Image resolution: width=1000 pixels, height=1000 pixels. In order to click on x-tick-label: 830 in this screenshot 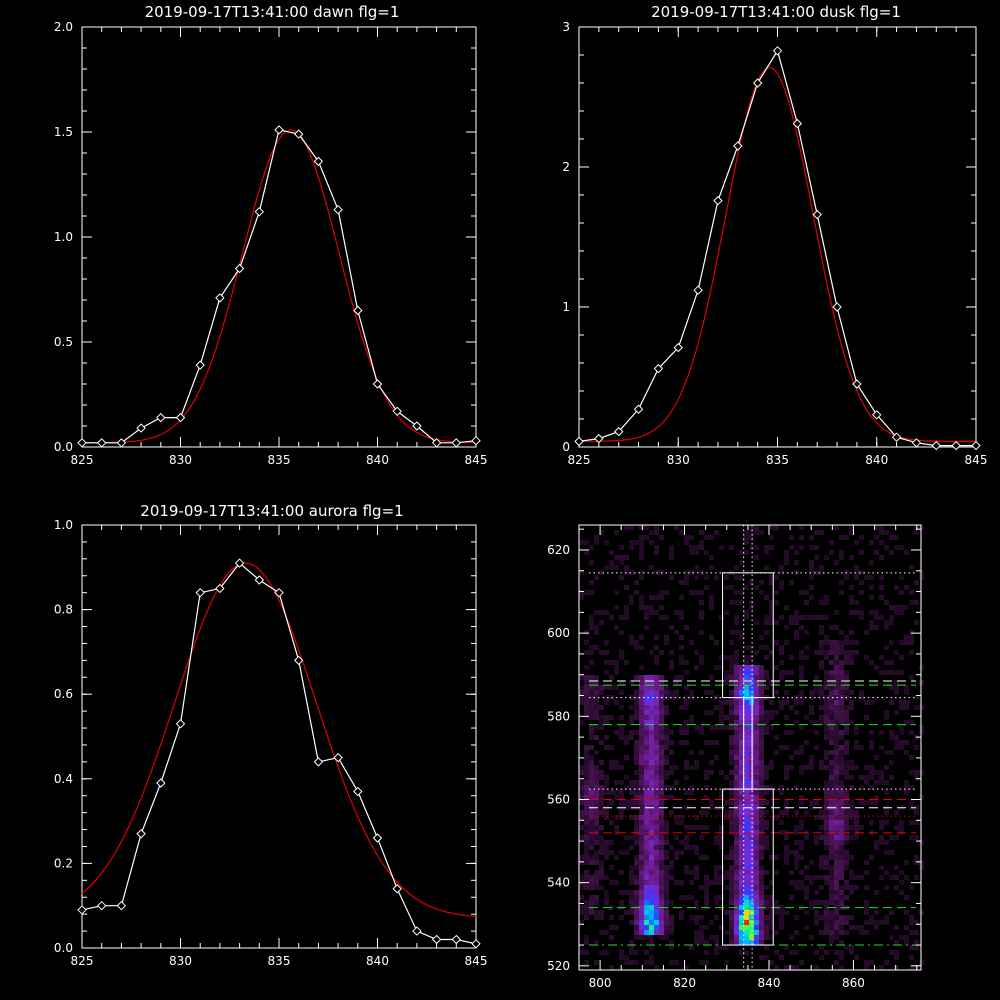, I will do `click(180, 961)`.